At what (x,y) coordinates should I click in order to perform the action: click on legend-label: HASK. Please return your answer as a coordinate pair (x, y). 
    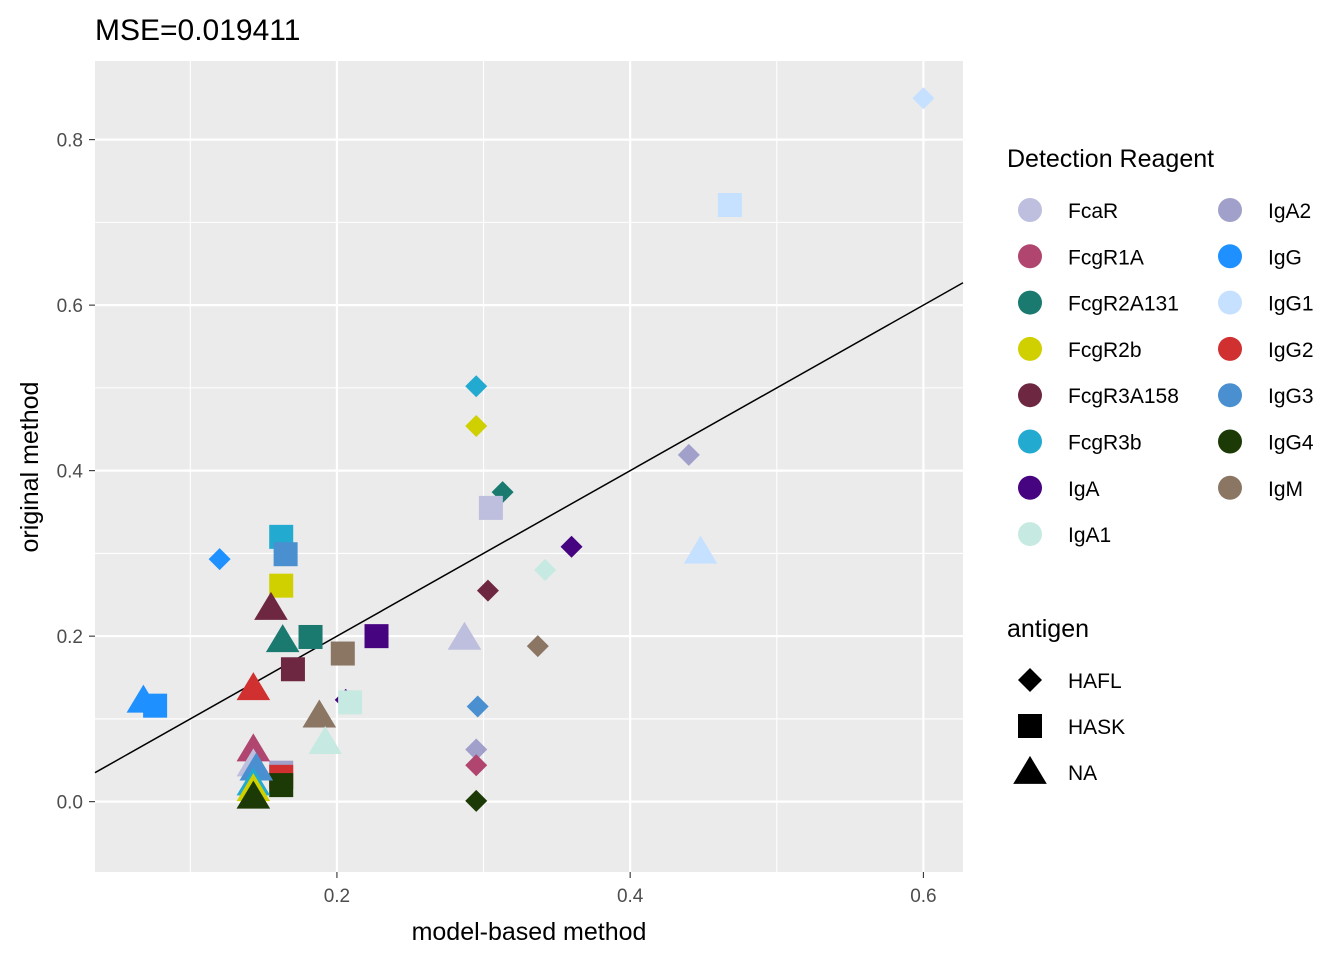
    Looking at the image, I should click on (1096, 727).